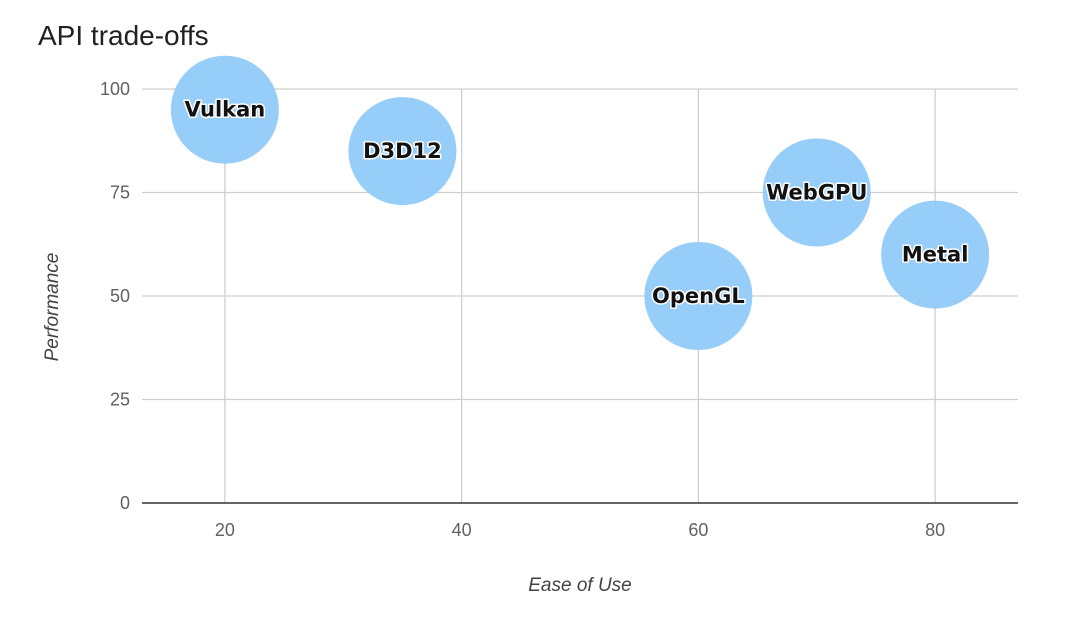 The image size is (1085, 625). What do you see at coordinates (120, 296) in the screenshot?
I see `y-tick-label: 50` at bounding box center [120, 296].